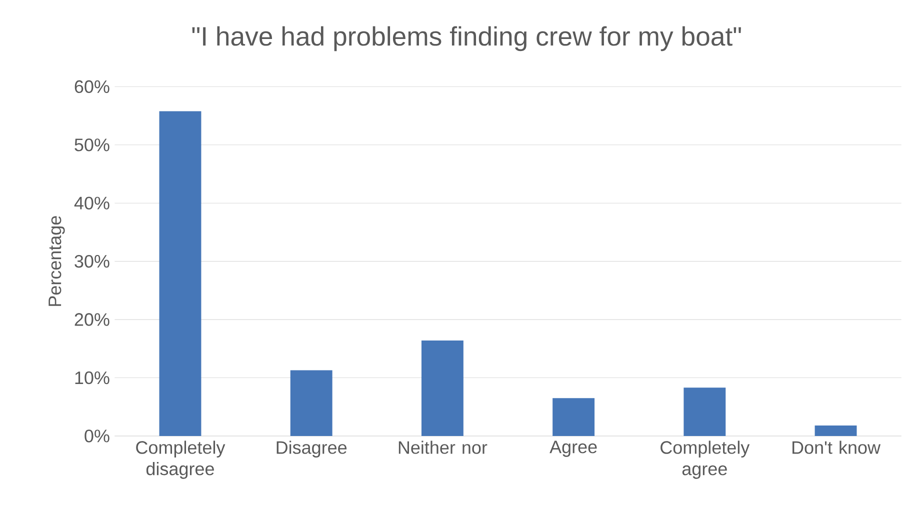  Describe the element at coordinates (92, 378) in the screenshot. I see `y-tick-label: 10%` at that location.